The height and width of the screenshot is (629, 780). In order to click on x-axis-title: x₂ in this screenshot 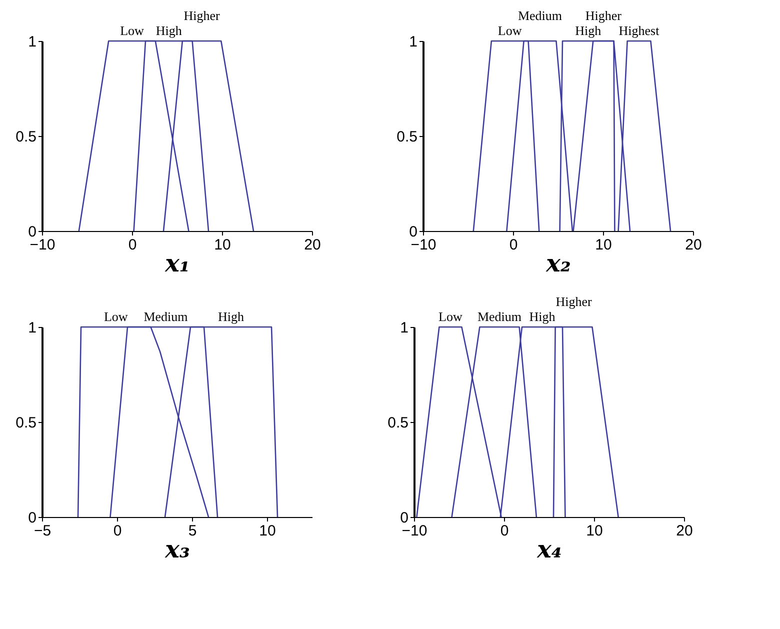, I will do `click(558, 263)`.